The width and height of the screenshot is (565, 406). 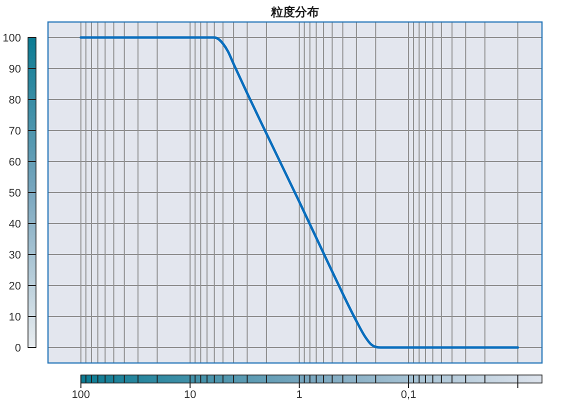 I want to click on y-tick-label: 20, so click(x=14, y=286).